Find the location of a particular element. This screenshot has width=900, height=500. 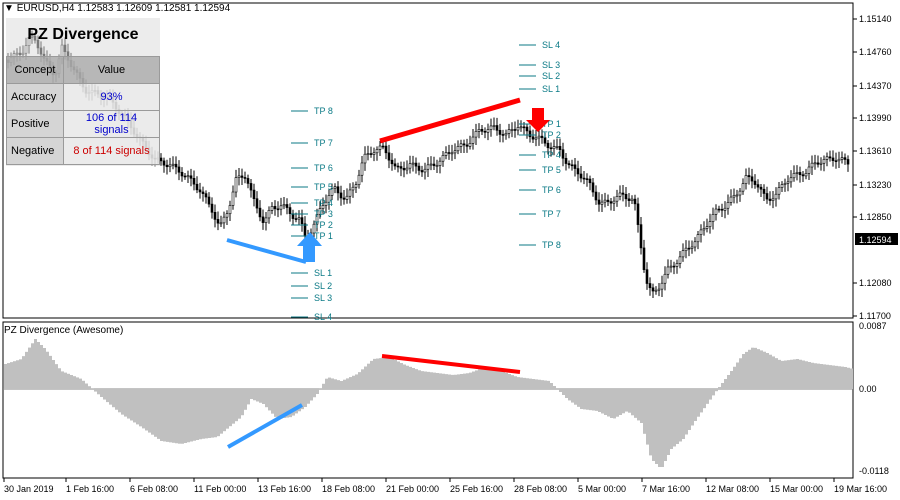

buy-tp-label: TP 3 is located at coordinates (323, 214).